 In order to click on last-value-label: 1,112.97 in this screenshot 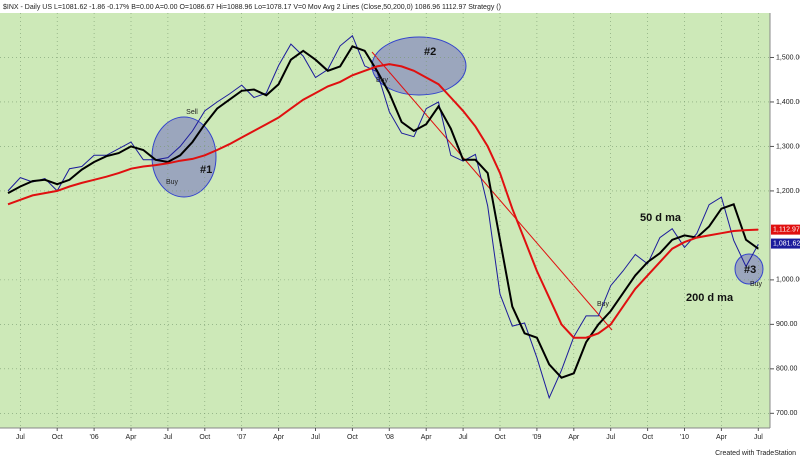, I will do `click(786, 229)`.